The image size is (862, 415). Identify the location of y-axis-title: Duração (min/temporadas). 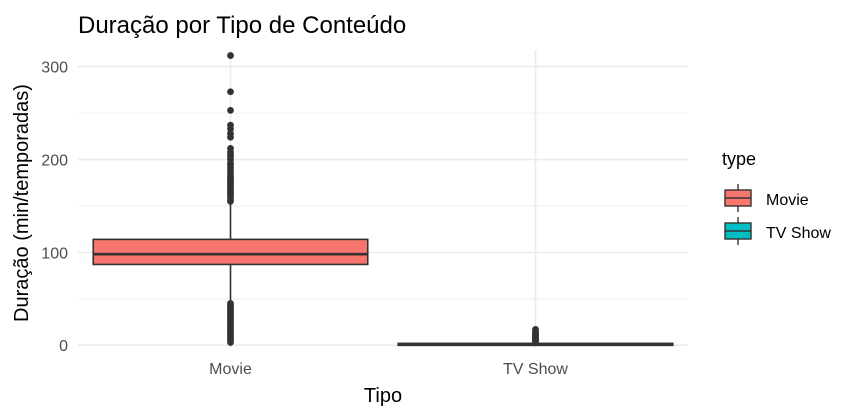
(22, 203).